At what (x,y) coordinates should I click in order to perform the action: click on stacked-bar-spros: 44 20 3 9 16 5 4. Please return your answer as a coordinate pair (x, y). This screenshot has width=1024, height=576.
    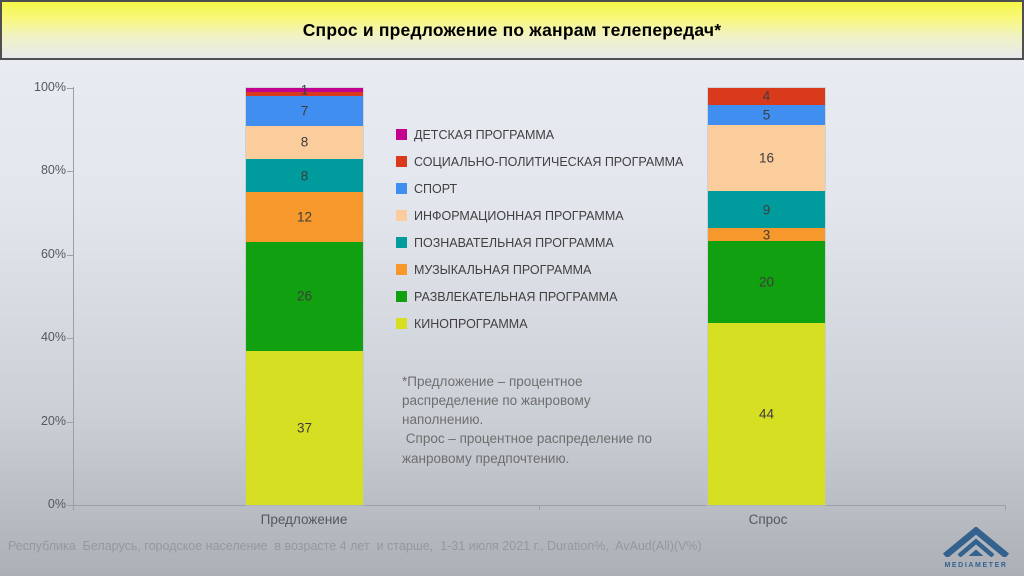
    Looking at the image, I should click on (766, 296).